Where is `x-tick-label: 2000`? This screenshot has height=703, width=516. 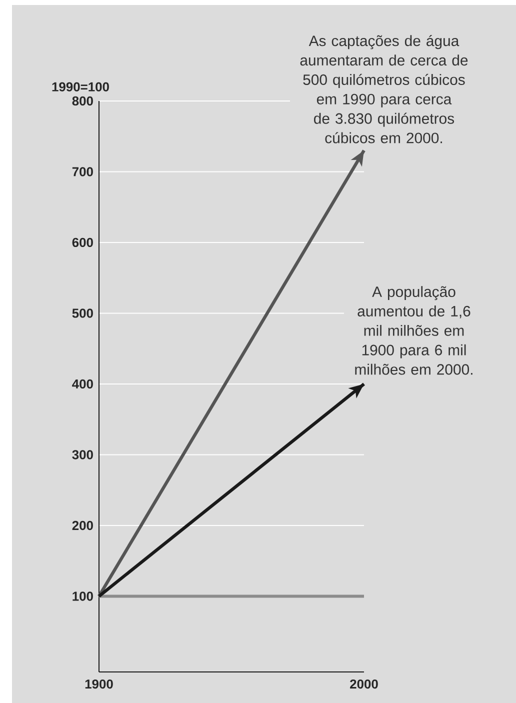
x-tick-label: 2000 is located at coordinates (364, 684).